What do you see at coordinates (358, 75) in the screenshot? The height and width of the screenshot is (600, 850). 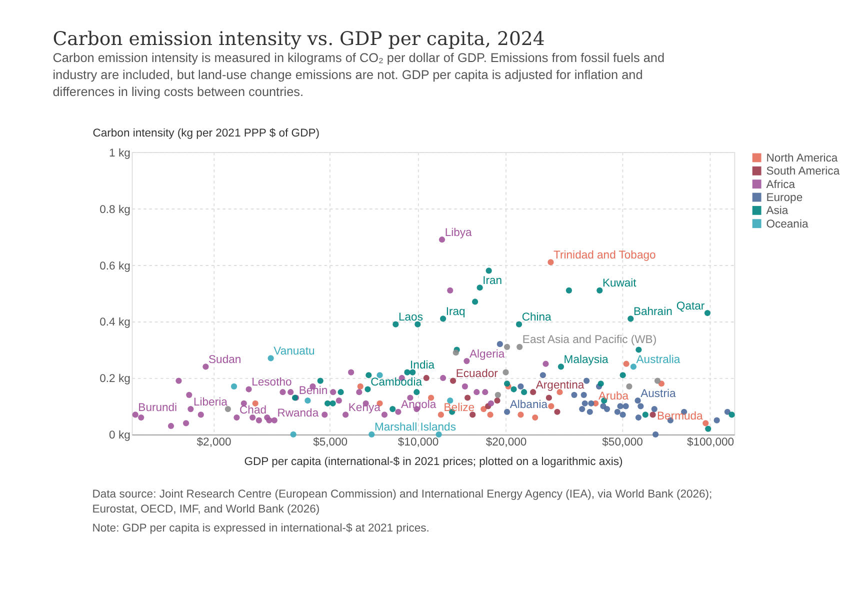 I see `chart-subtitle: Carbon emission intensity is measured in kilograms of CO₂ per dollar of GDP. Emissions from fossil fuels and industry are included, but land-use change emissions are not. GDP per capita is adjusted for inflation and differences in living costs between countries.` at bounding box center [358, 75].